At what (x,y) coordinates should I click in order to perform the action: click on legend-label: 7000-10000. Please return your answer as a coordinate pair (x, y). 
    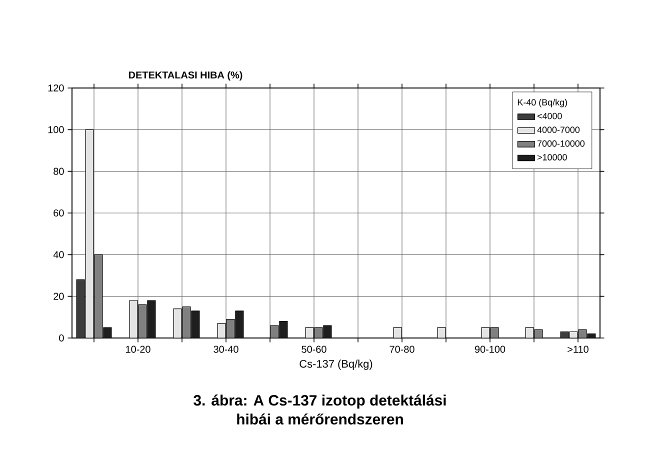
    Looking at the image, I should click on (561, 143).